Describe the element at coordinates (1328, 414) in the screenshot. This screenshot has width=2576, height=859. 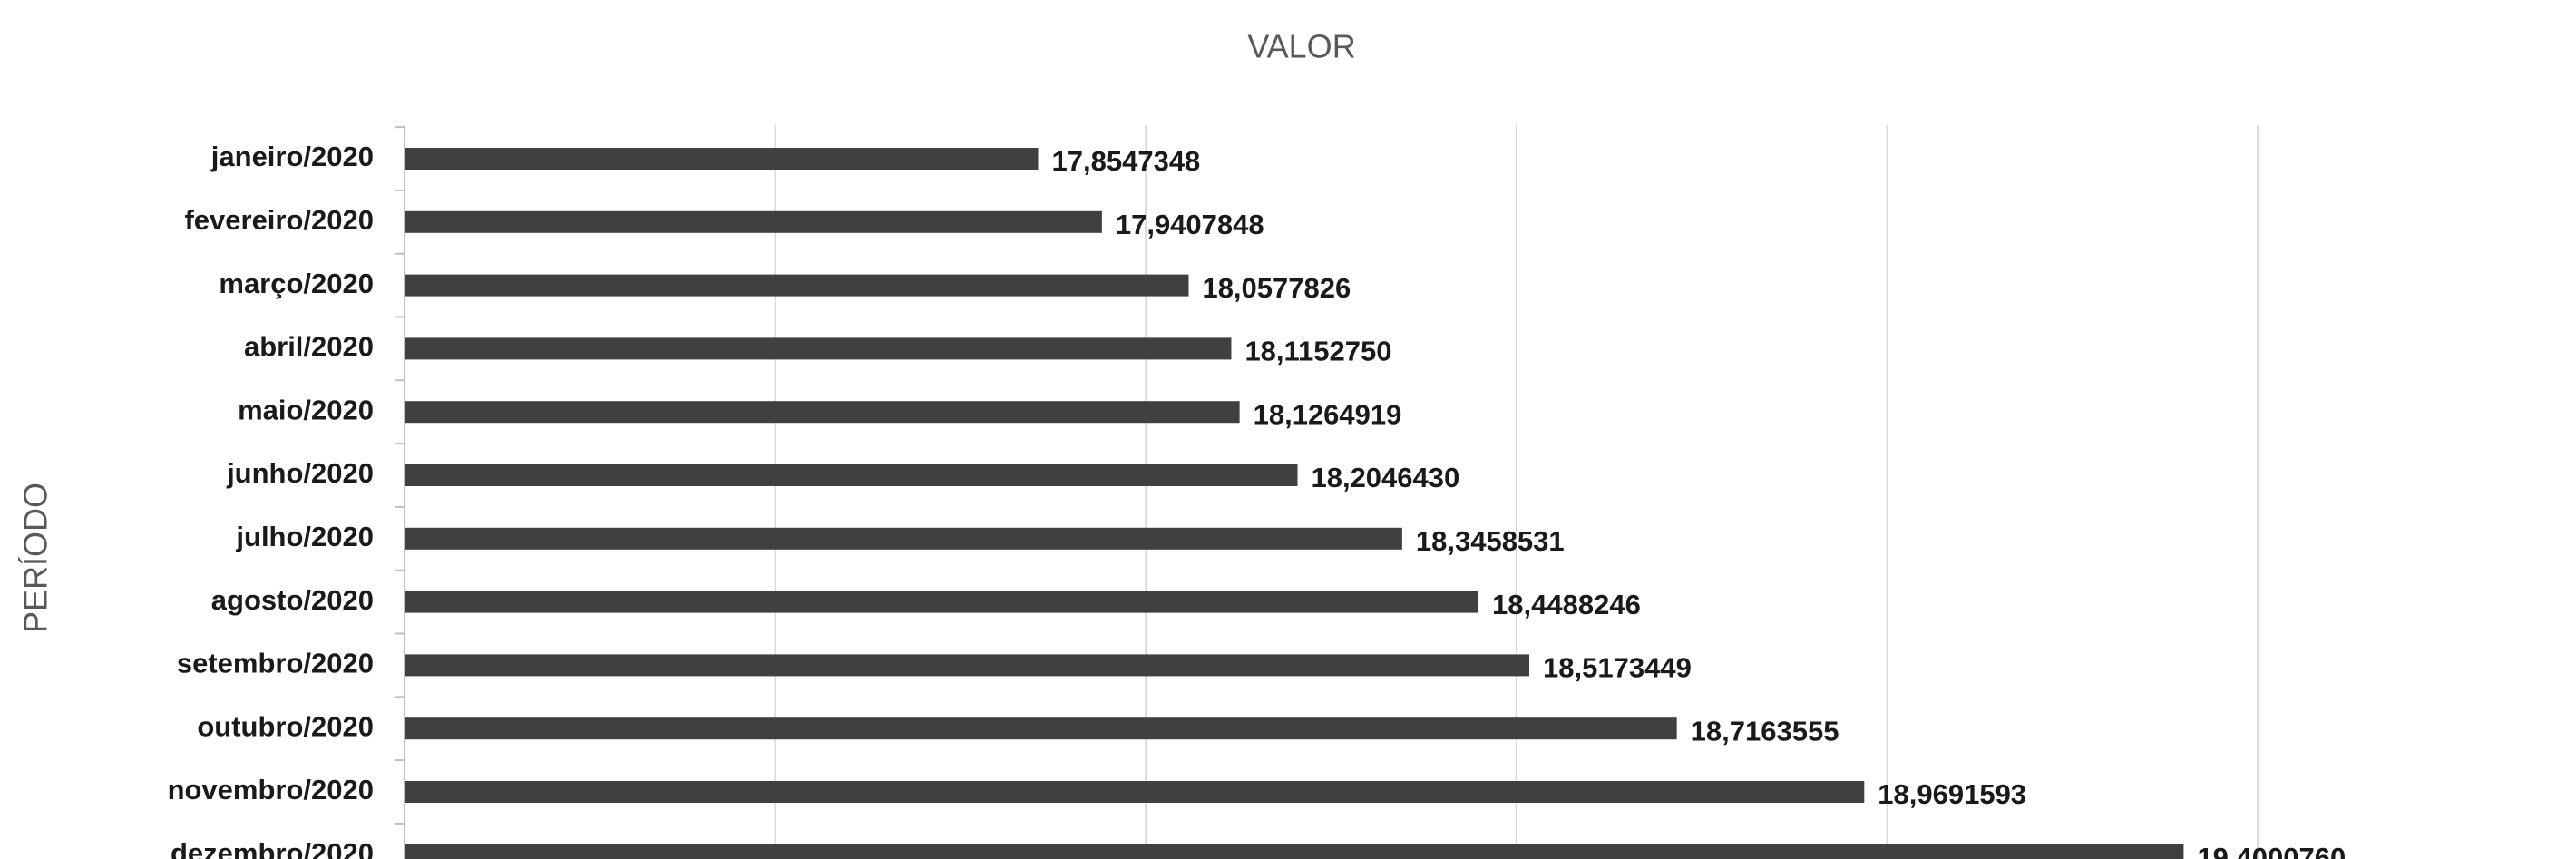
I see `value-label: 18,1264919` at that location.